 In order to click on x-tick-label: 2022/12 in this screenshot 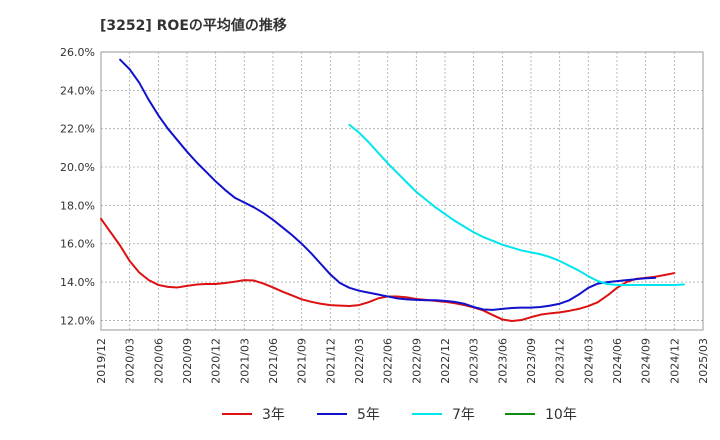, I will do `click(445, 361)`.